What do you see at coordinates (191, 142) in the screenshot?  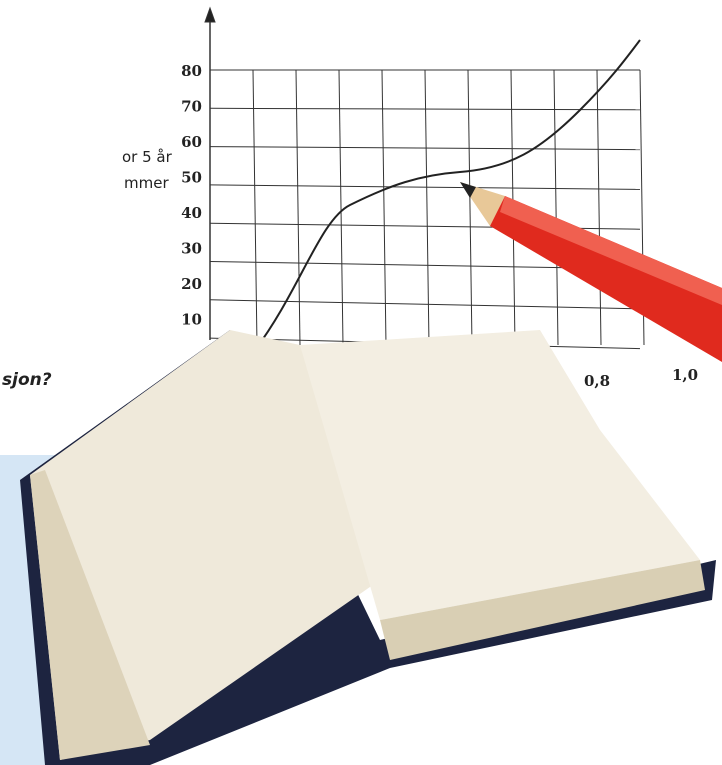 I see `y-label: 60` at bounding box center [191, 142].